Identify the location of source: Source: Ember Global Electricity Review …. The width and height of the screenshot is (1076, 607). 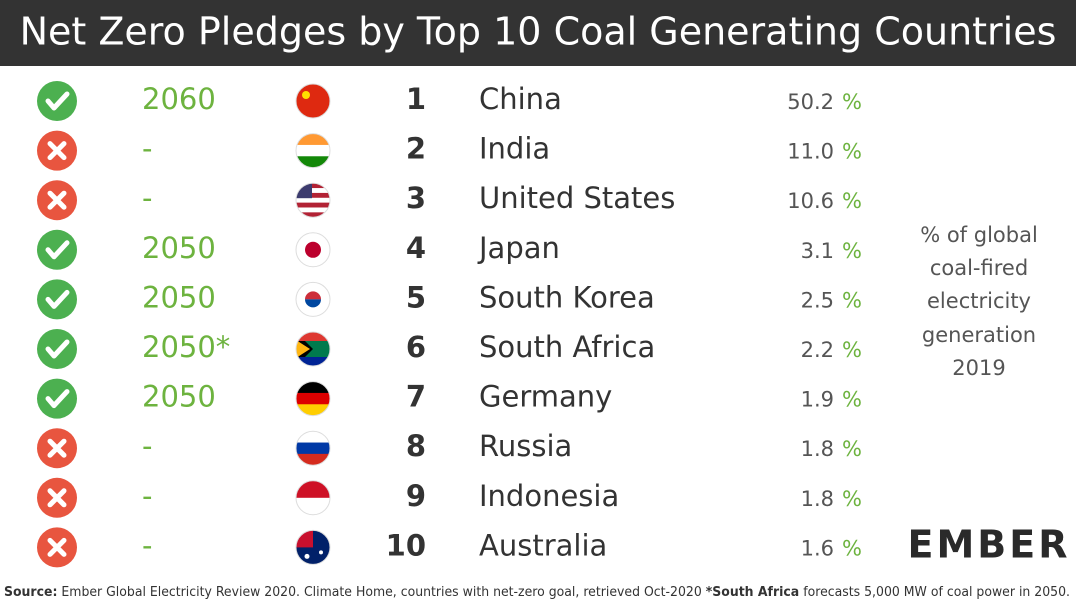
(537, 592).